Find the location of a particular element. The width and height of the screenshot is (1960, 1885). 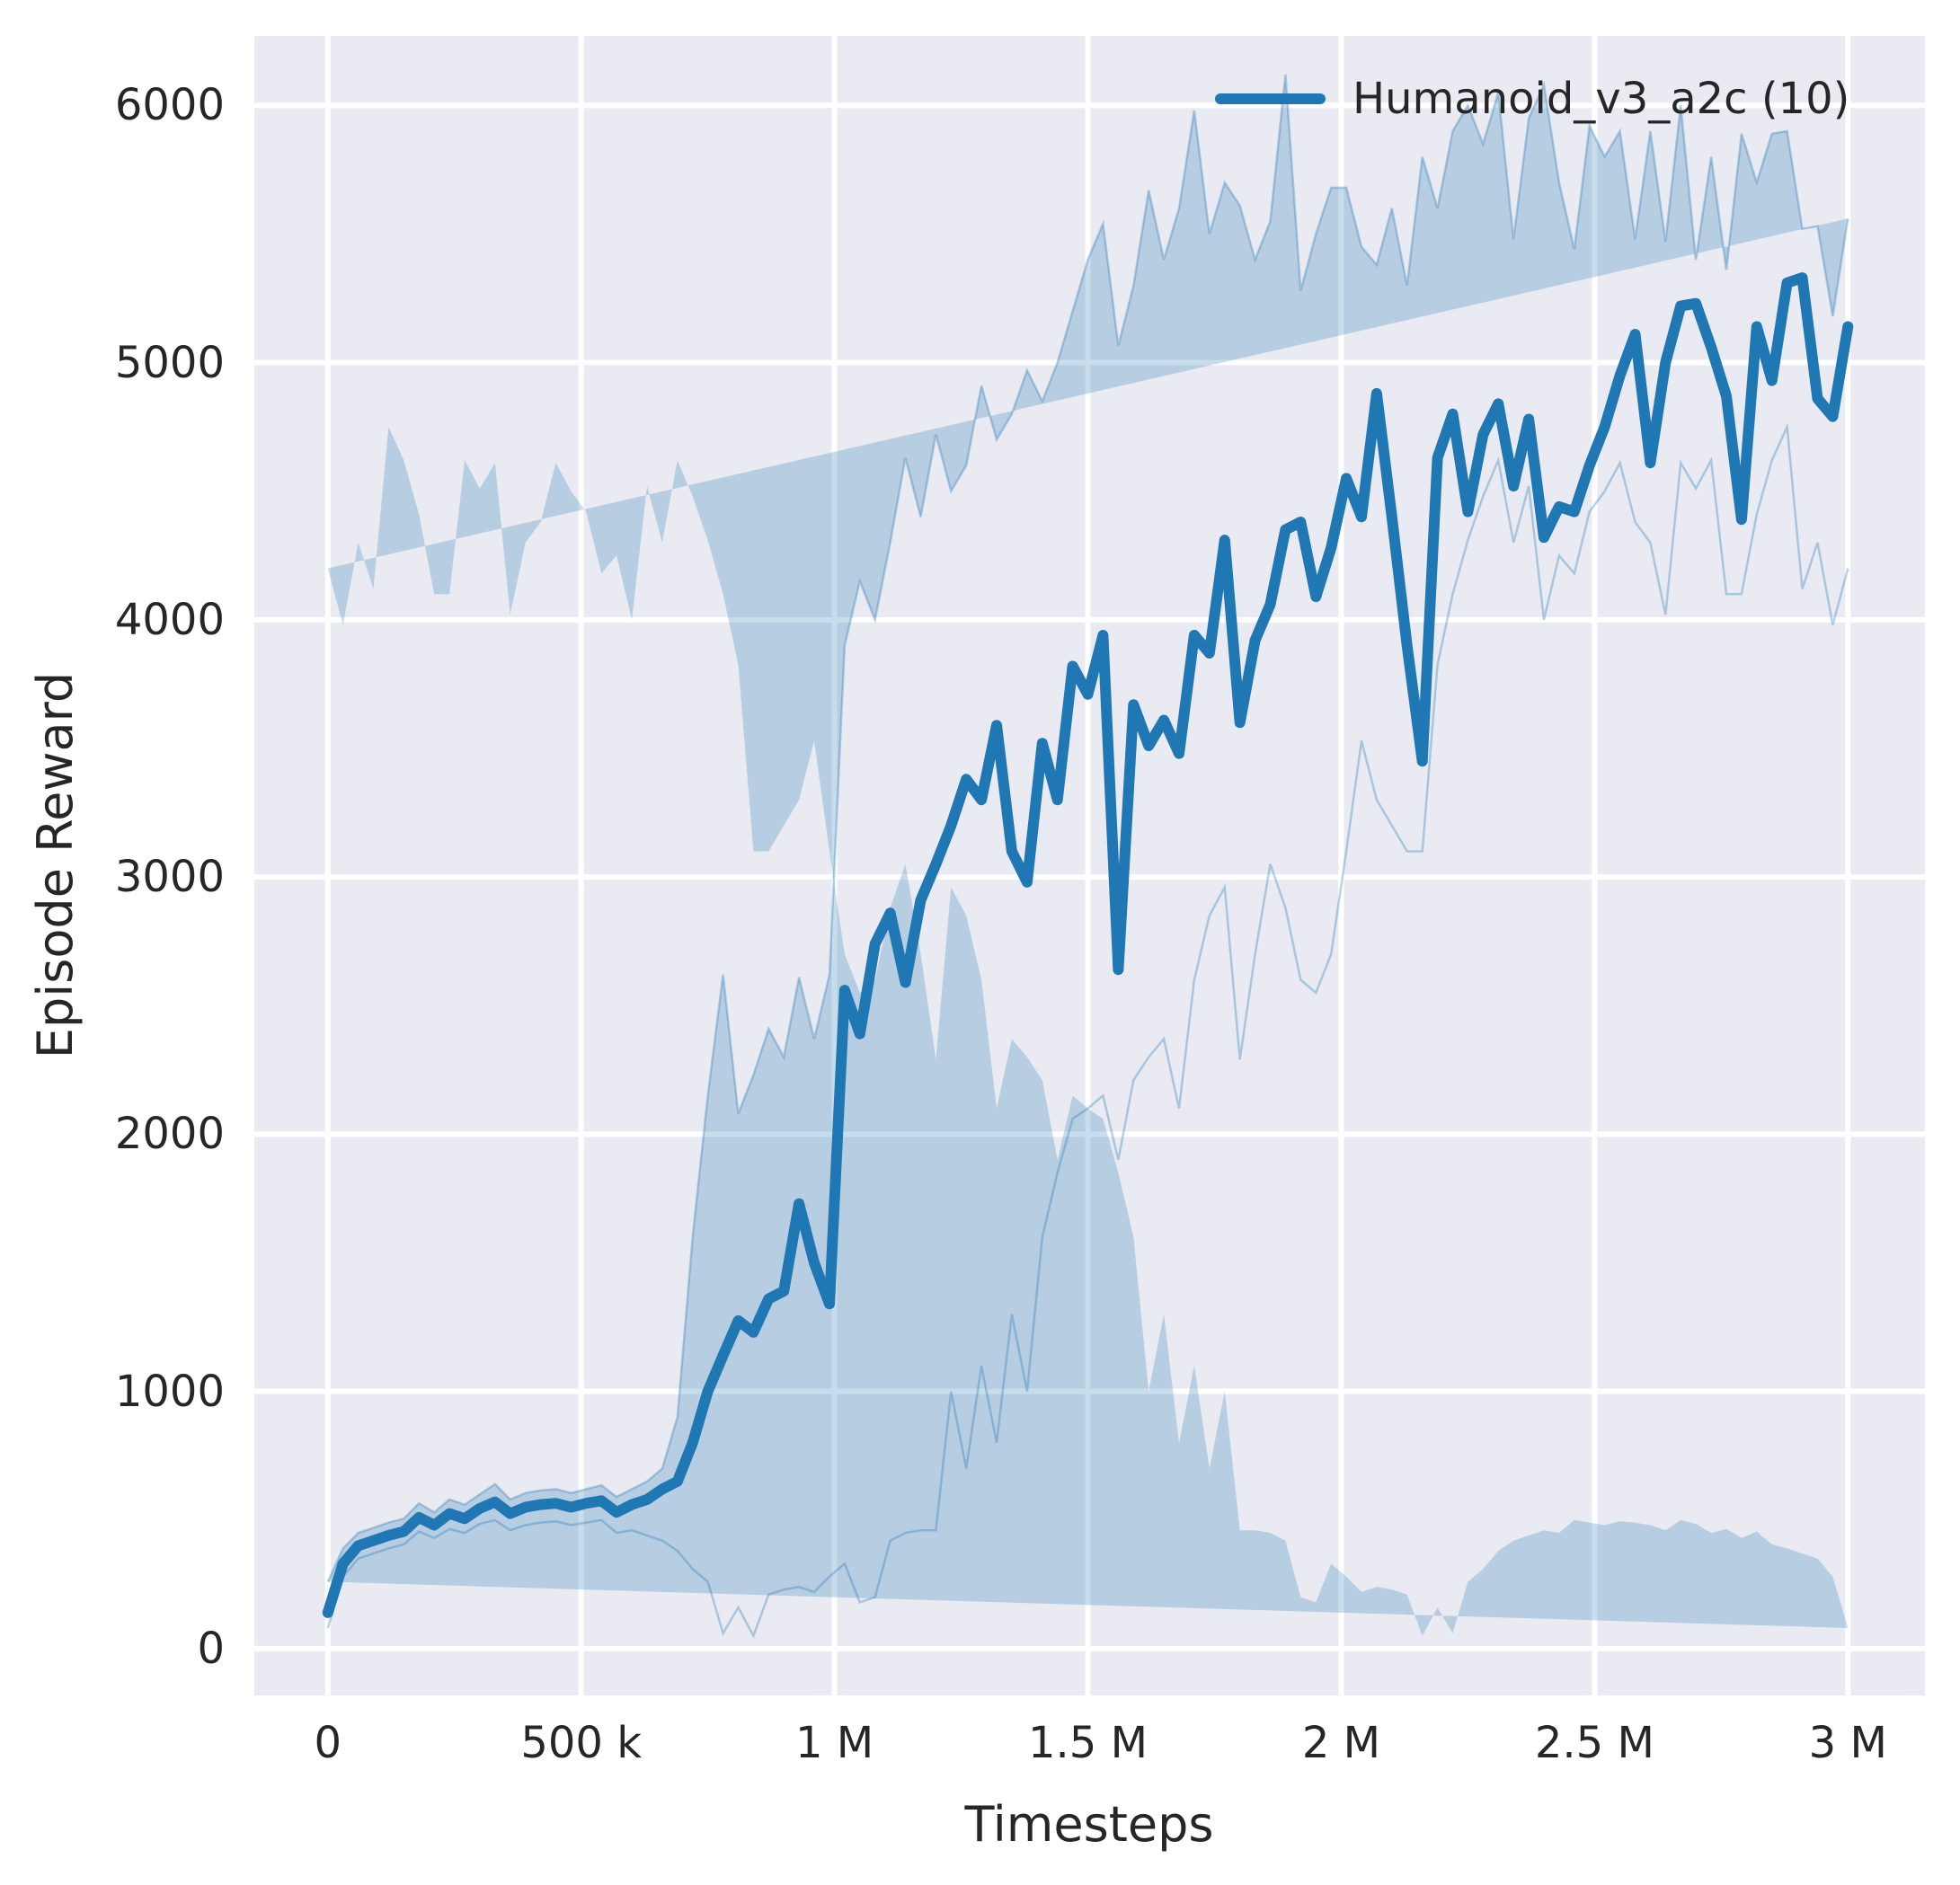

y-tick-label-1000: 1000 is located at coordinates (170, 1391).